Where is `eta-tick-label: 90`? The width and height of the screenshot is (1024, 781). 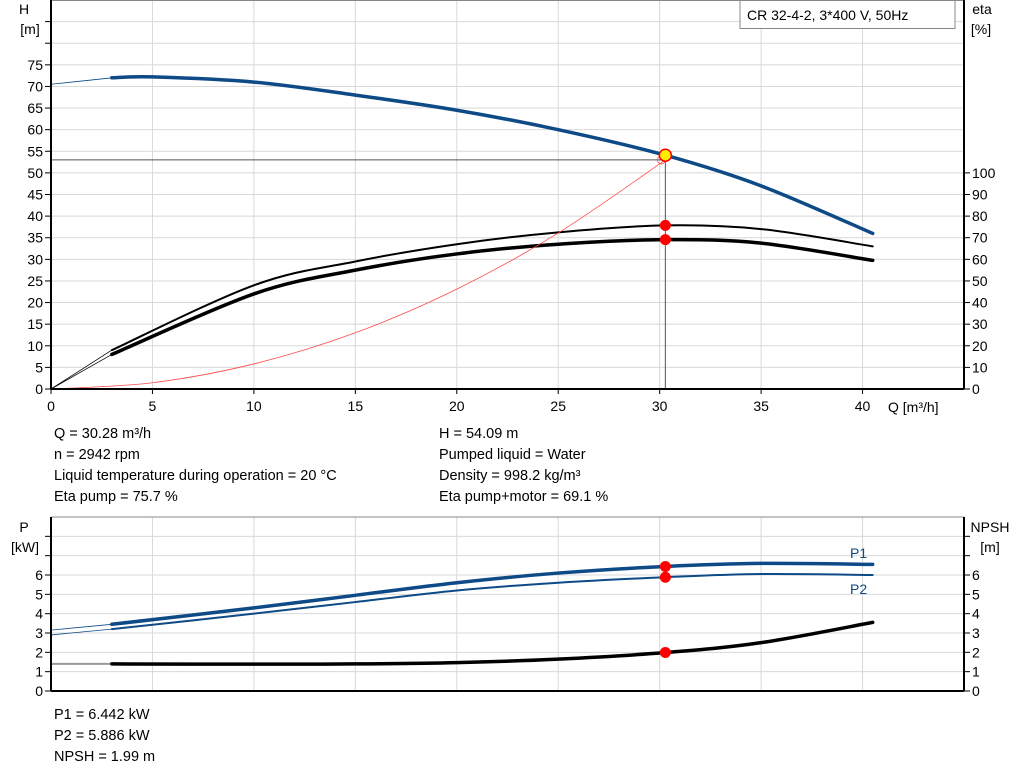 eta-tick-label: 90 is located at coordinates (980, 195).